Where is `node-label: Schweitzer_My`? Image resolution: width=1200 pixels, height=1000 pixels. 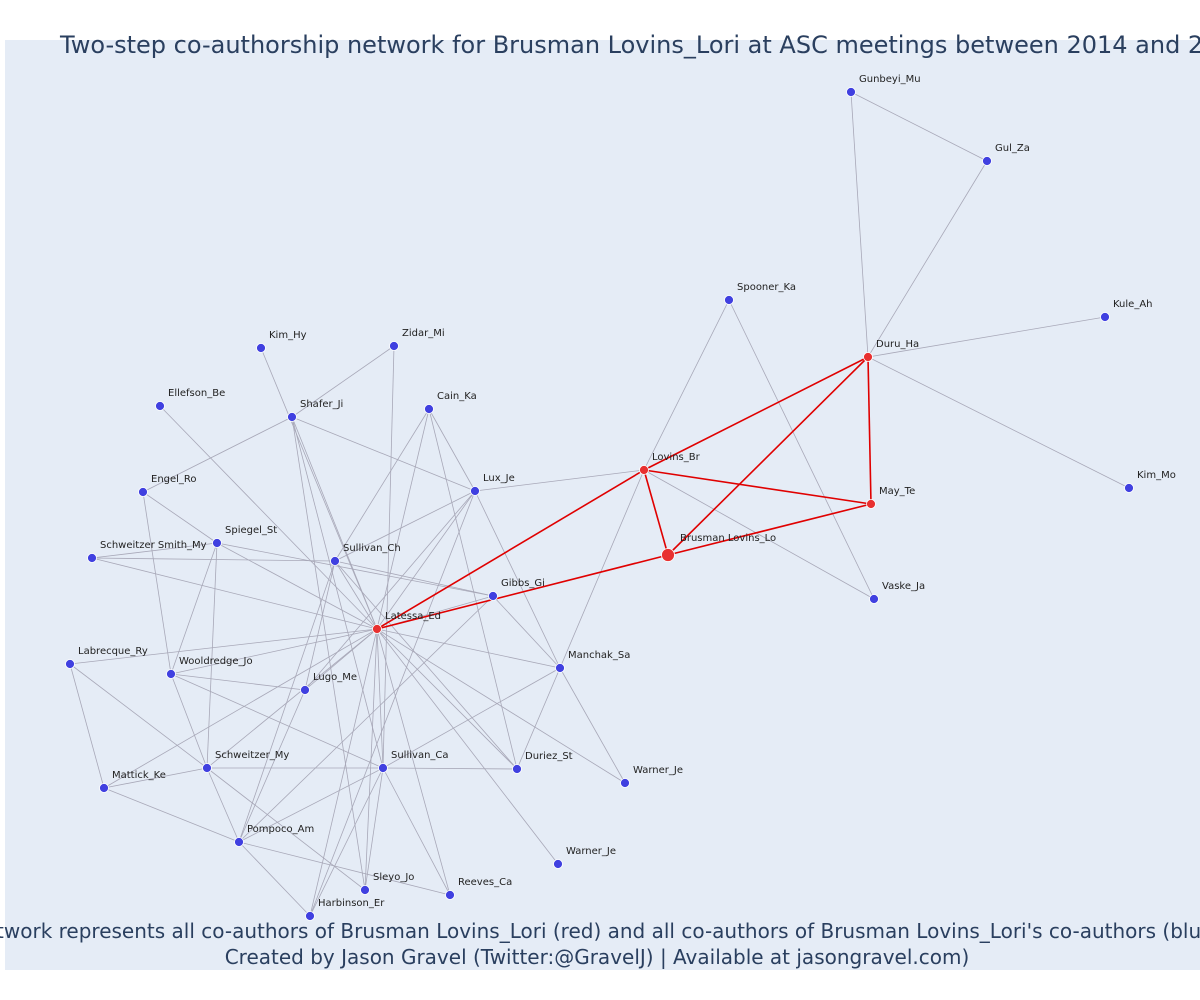 node-label: Schweitzer_My is located at coordinates (252, 755).